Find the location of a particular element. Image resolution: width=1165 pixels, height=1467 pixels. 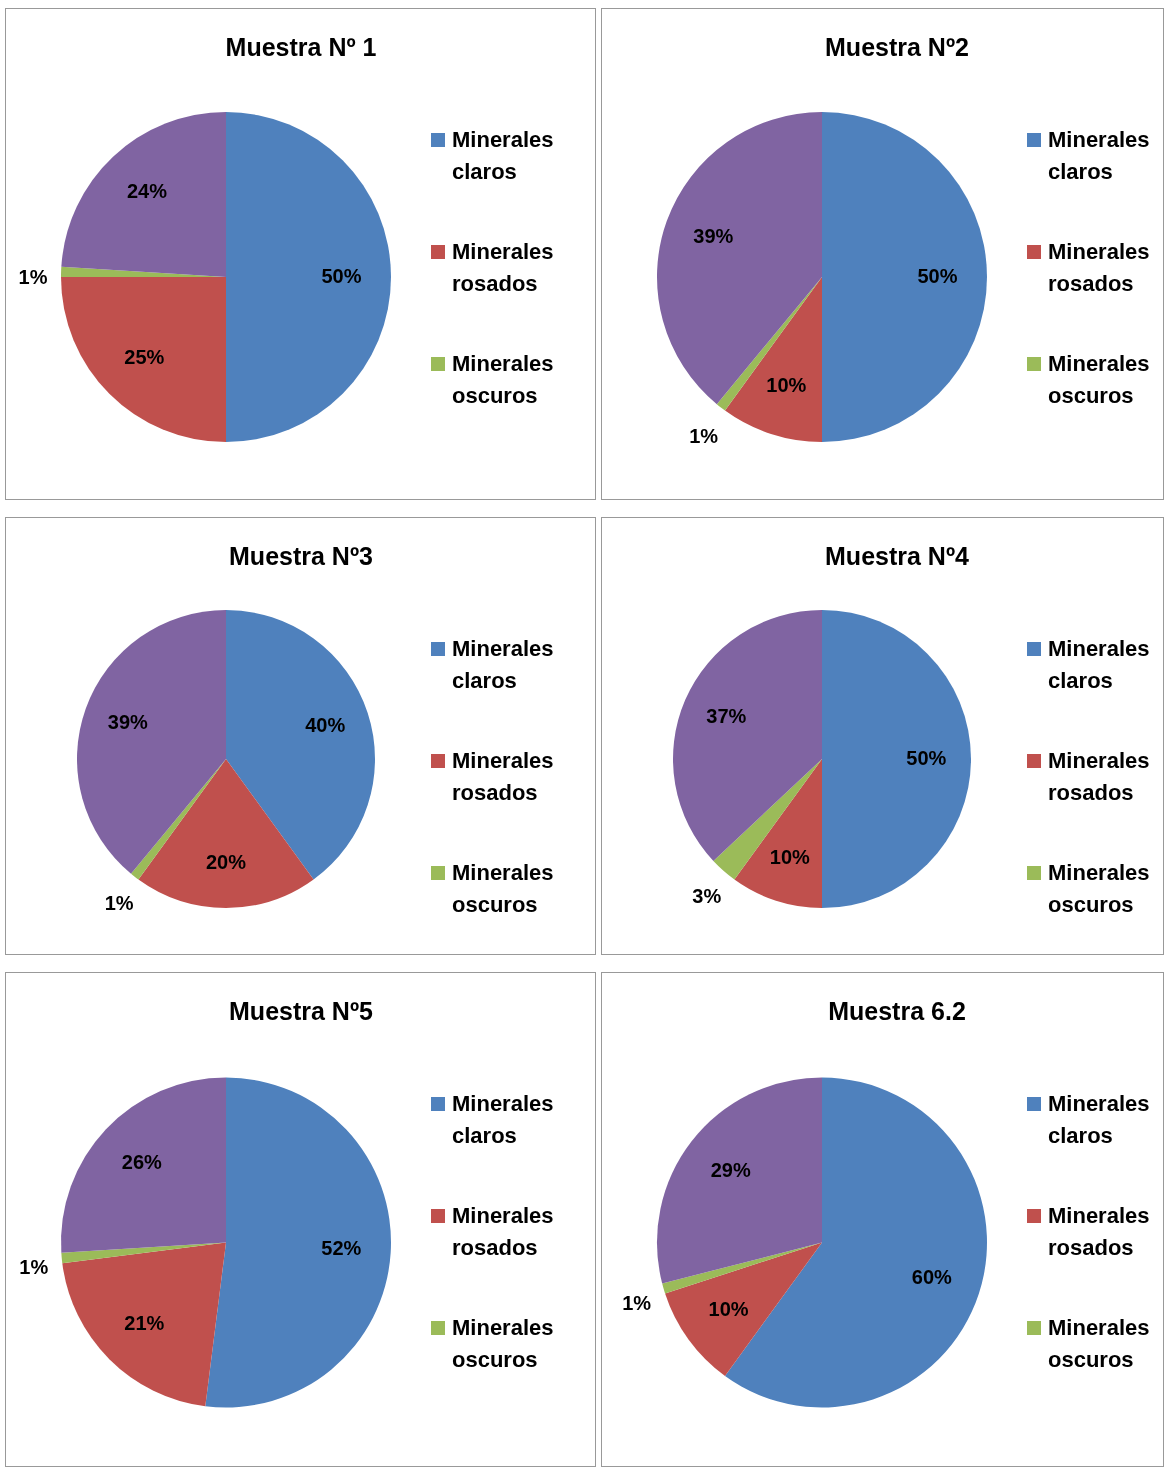

chart-title: Muestra Nº5 is located at coordinates (301, 1011).